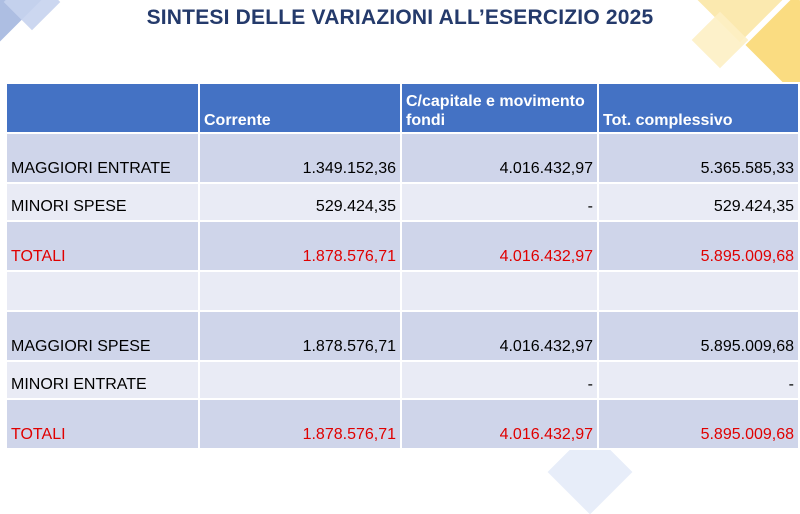 Image resolution: width=800 pixels, height=514 pixels. I want to click on header-capitale: C/capitale e movimento fondi, so click(499, 108).